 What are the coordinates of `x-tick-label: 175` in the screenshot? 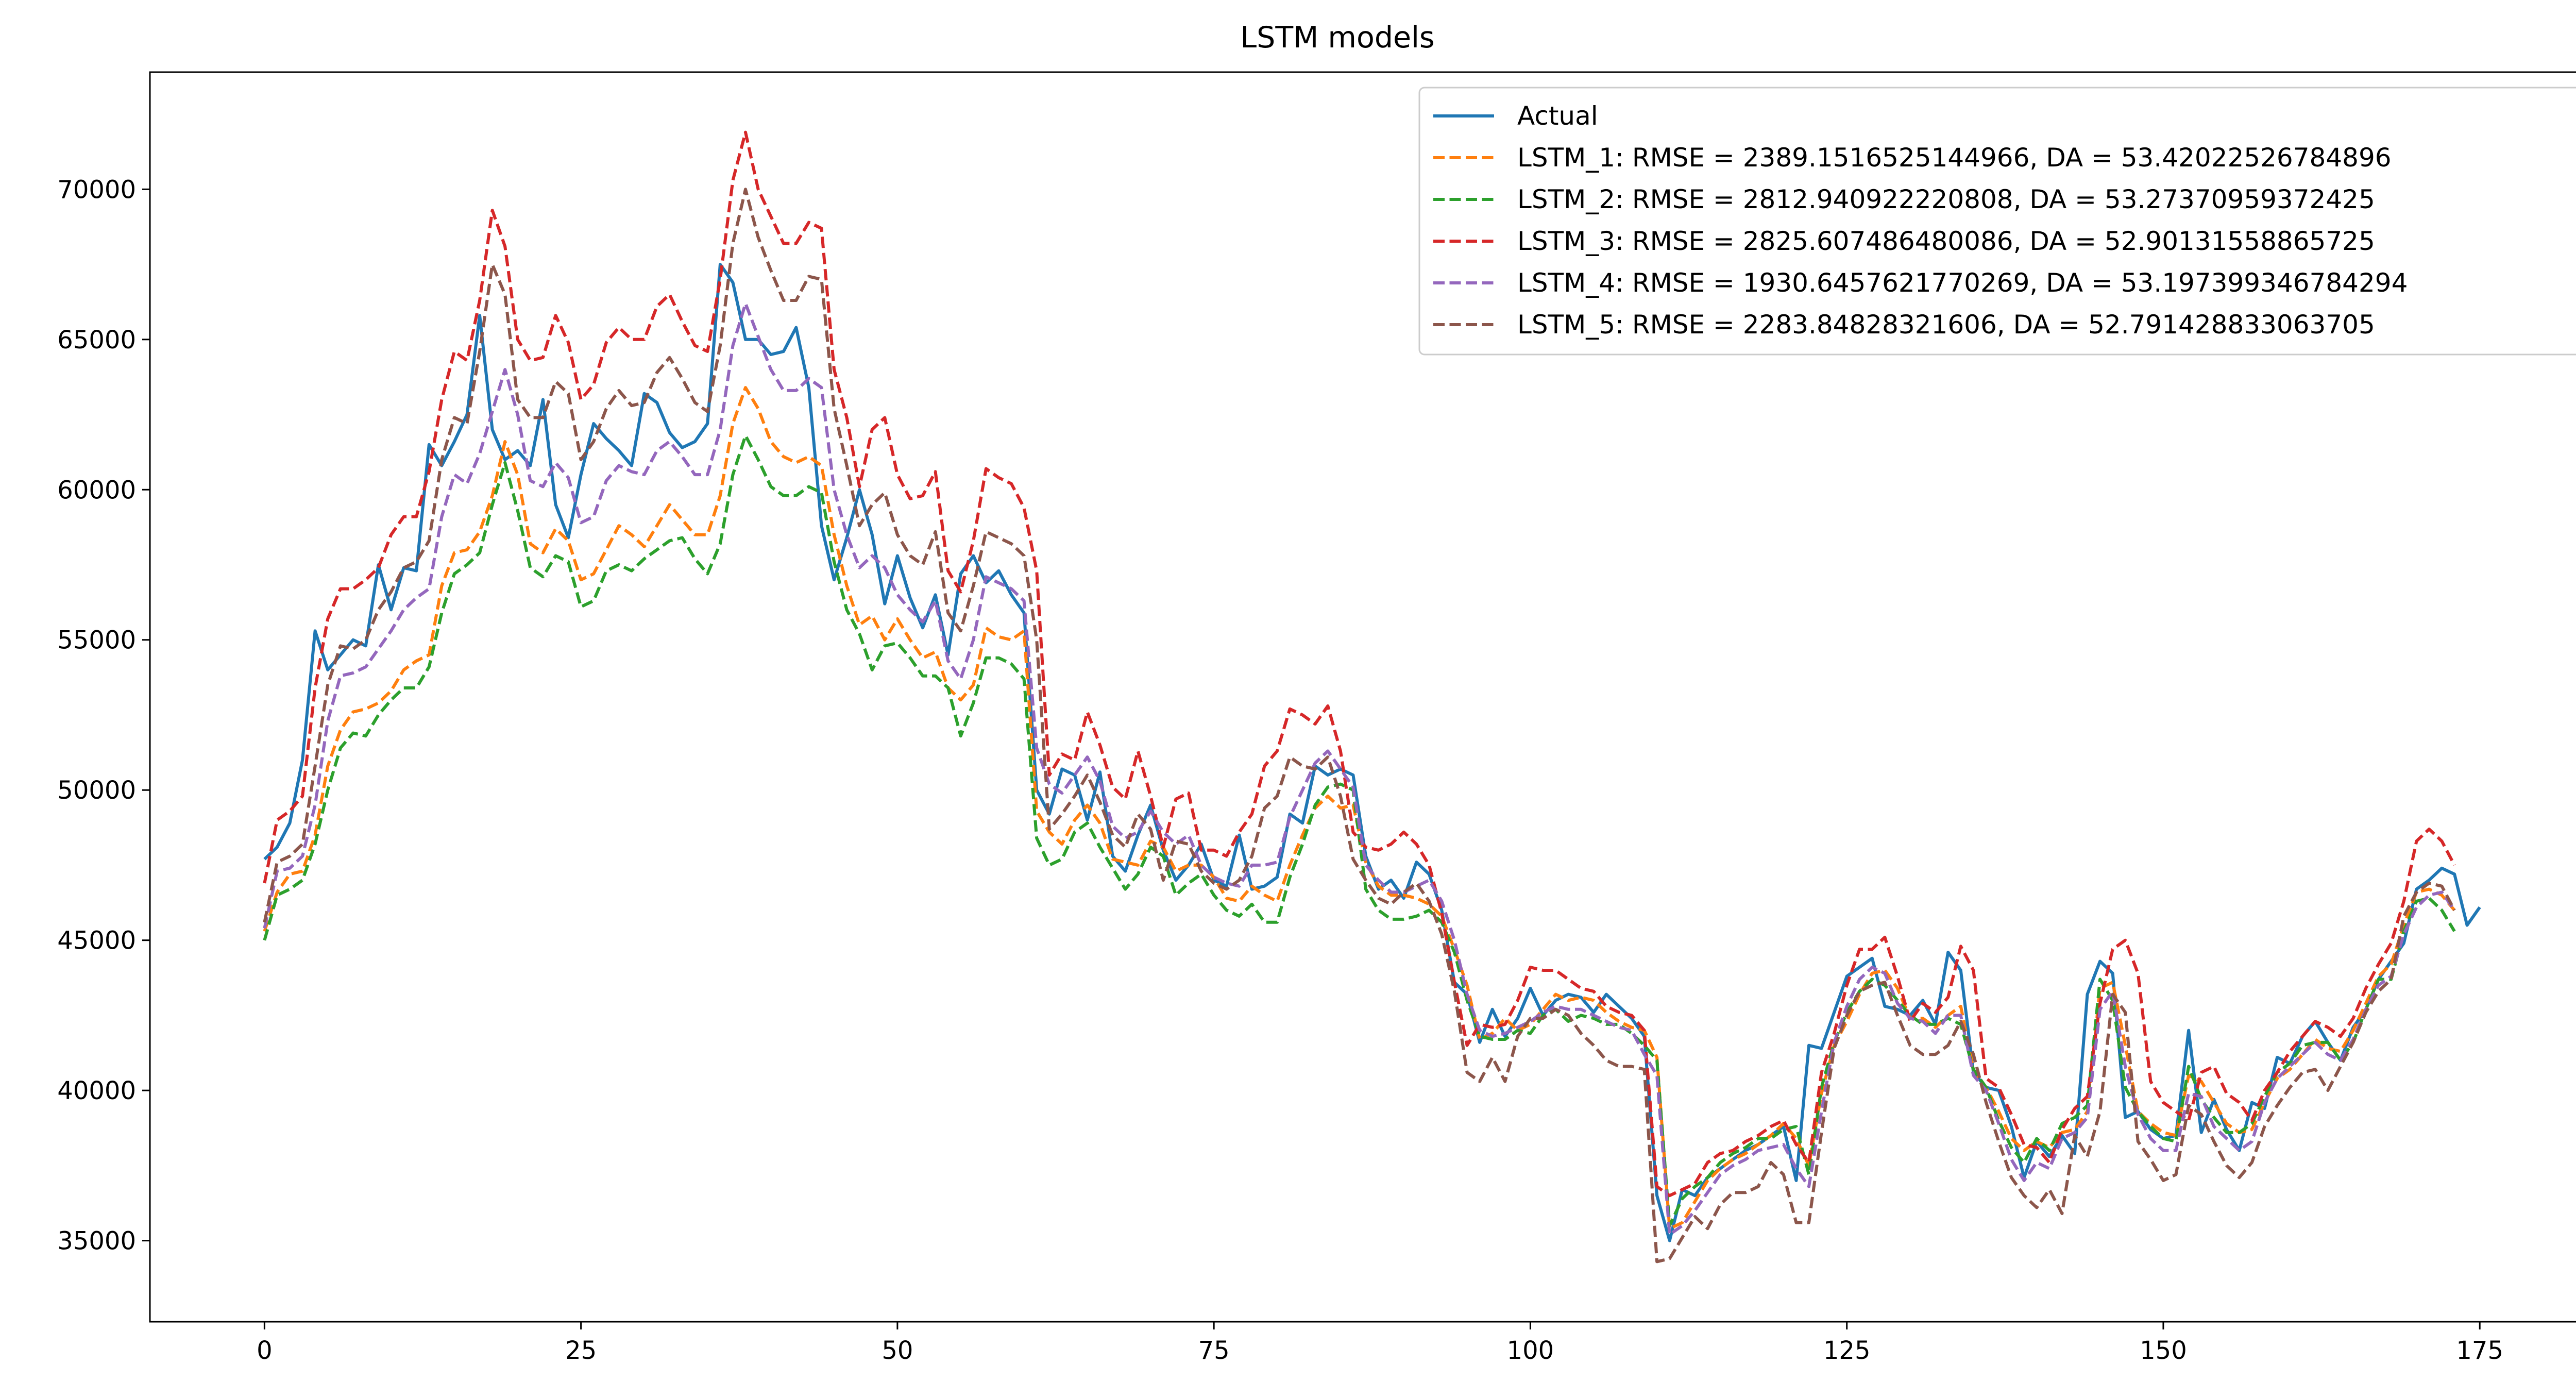 It's located at (2479, 1350).